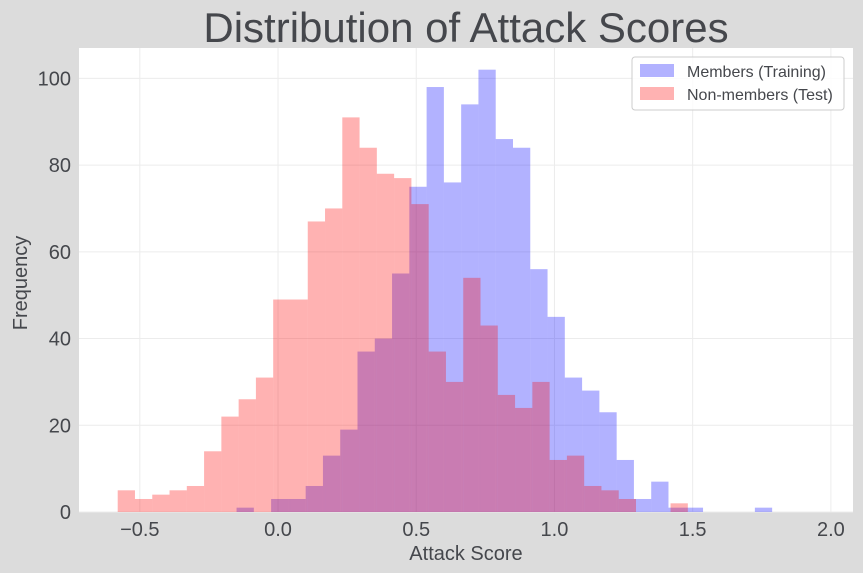  I want to click on legend-box, so click(738, 83).